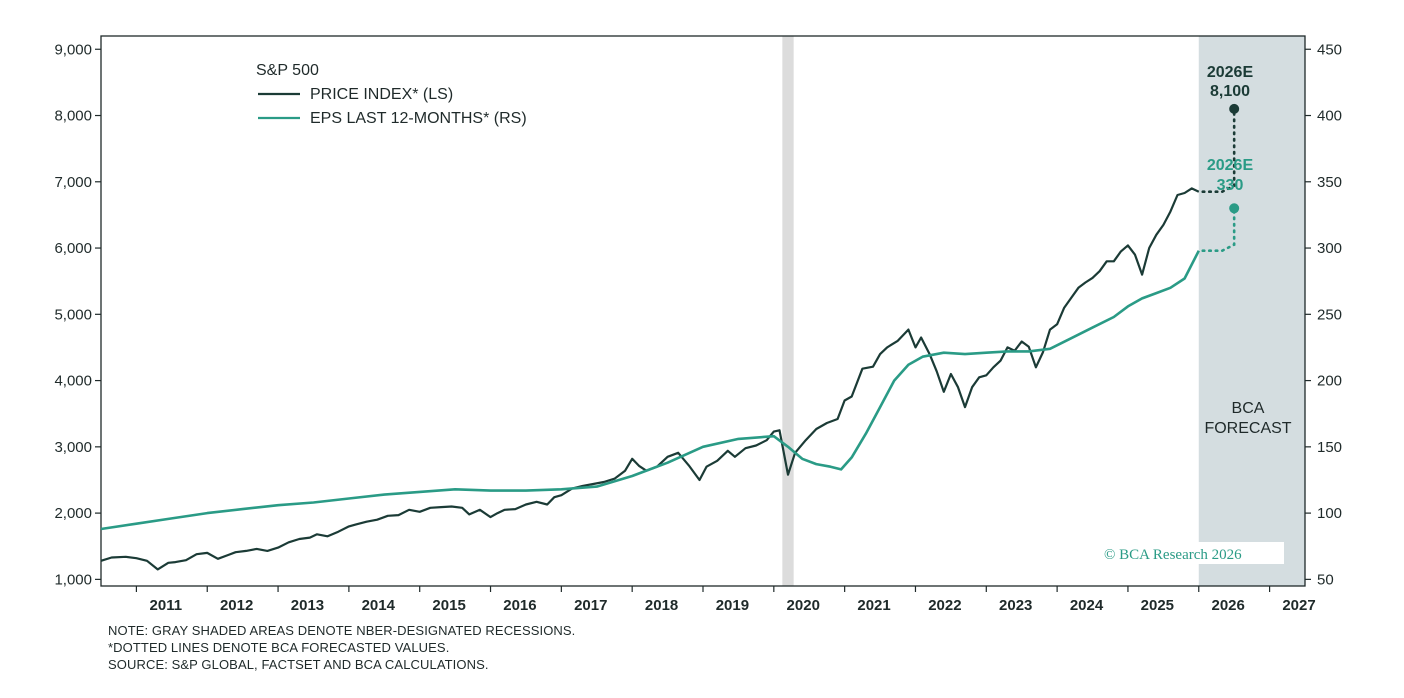  Describe the element at coordinates (1227, 605) in the screenshot. I see `x-tick-label: 2026` at that location.